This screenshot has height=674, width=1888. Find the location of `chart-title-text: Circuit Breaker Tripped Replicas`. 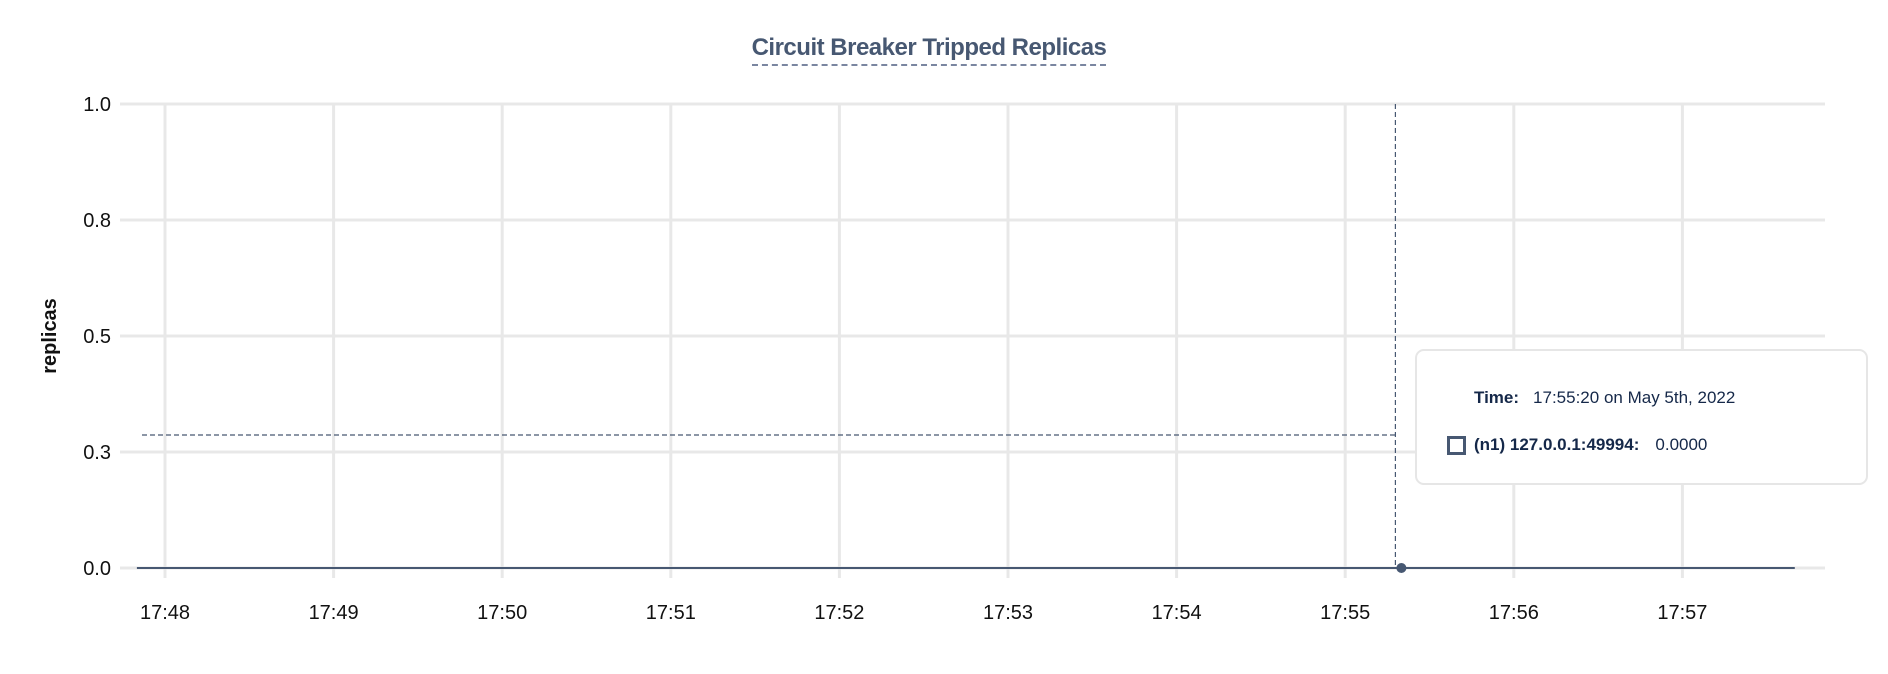

chart-title-text: Circuit Breaker Tripped Replicas is located at coordinates (929, 50).